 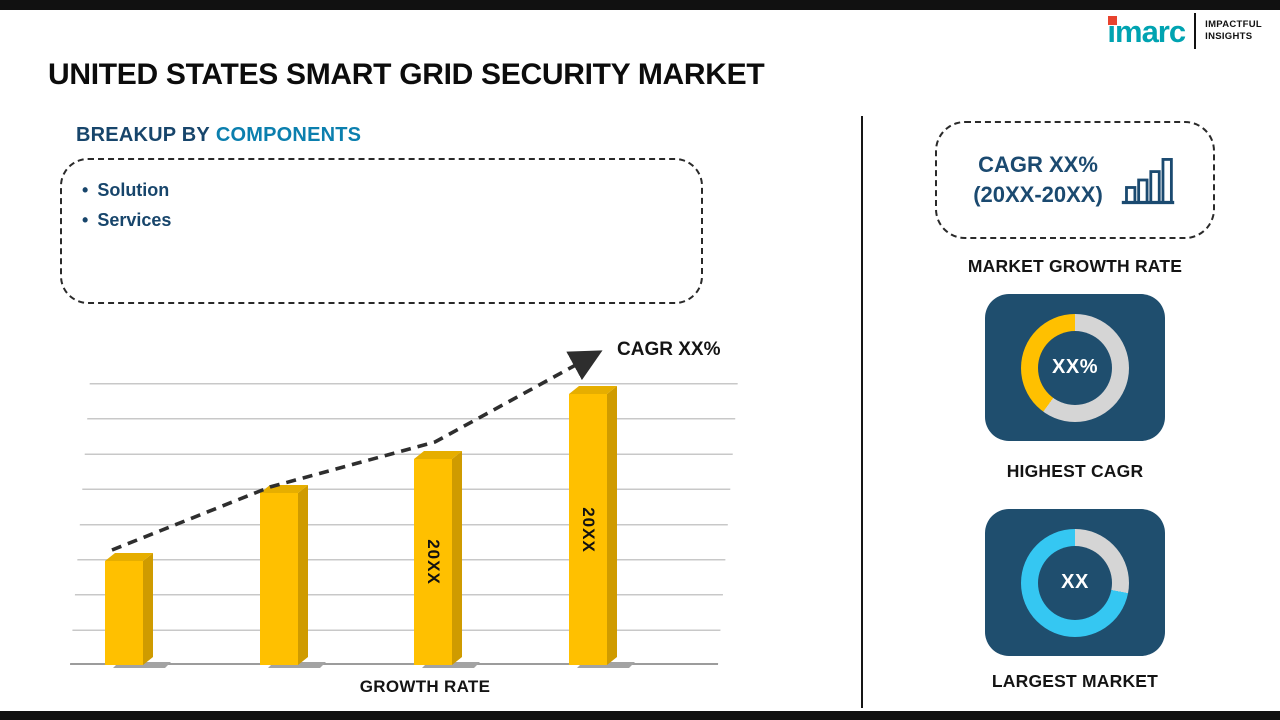 I want to click on breakup-heading: BREAKUP BY COMPONENTS, so click(x=218, y=135).